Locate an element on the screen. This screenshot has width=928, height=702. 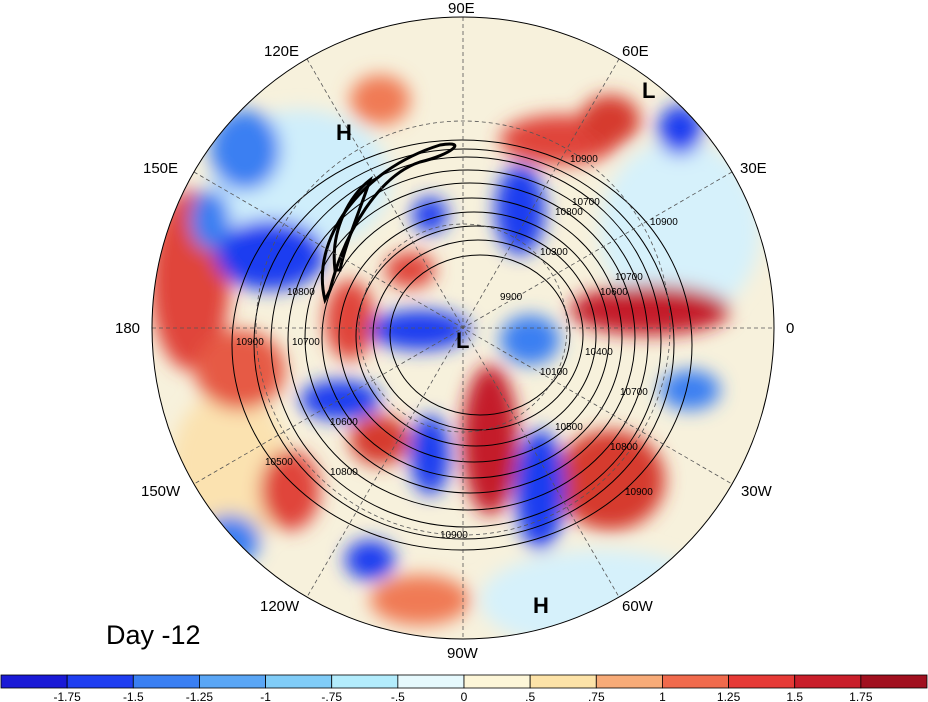
colorbar-tick-label: -.5 is located at coordinates (398, 696).